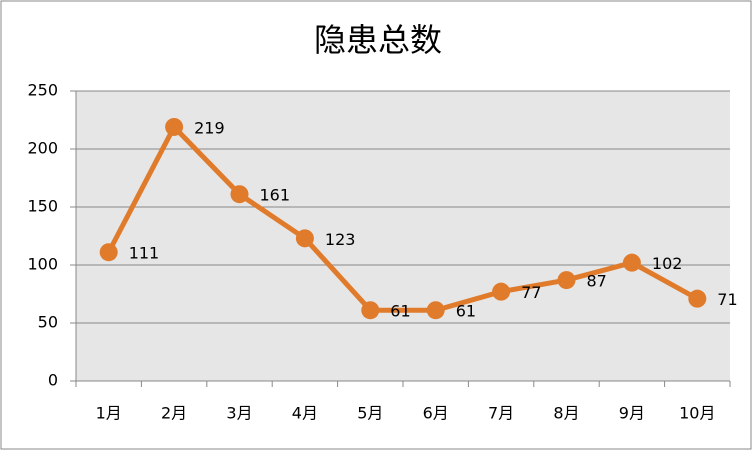 Image resolution: width=753 pixels, height=451 pixels. What do you see at coordinates (42, 148) in the screenshot?
I see `y-tick-label: 200` at bounding box center [42, 148].